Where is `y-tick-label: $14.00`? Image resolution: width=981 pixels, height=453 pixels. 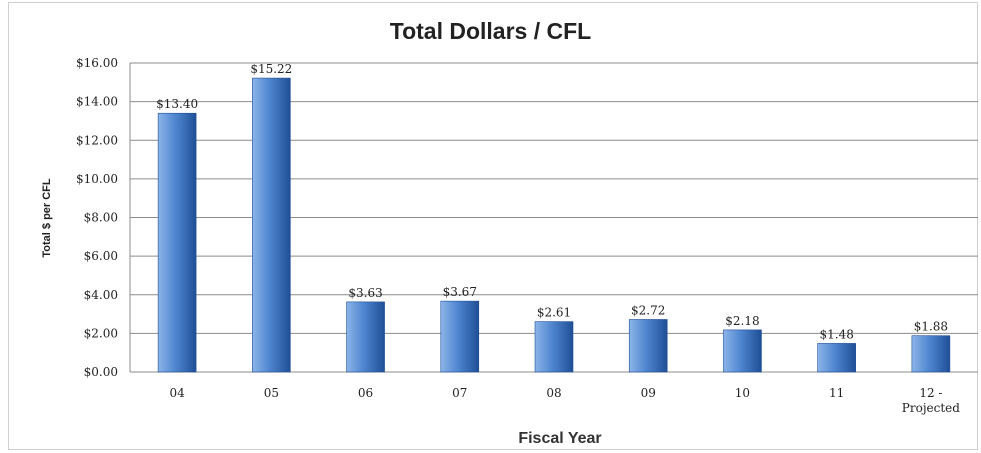 y-tick-label: $14.00 is located at coordinates (97, 102).